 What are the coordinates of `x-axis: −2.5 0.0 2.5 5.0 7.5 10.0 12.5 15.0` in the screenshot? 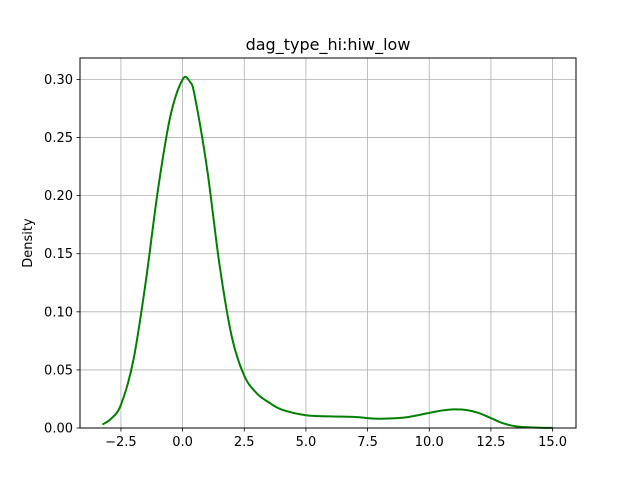 It's located at (336, 439).